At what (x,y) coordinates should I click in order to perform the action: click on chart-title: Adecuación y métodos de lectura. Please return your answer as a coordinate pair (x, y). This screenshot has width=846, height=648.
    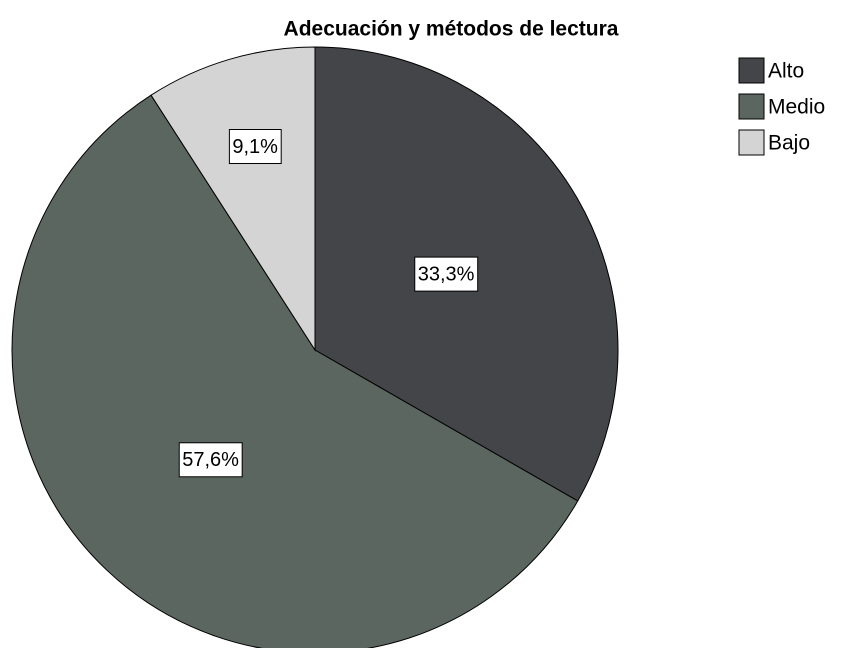
    Looking at the image, I should click on (451, 29).